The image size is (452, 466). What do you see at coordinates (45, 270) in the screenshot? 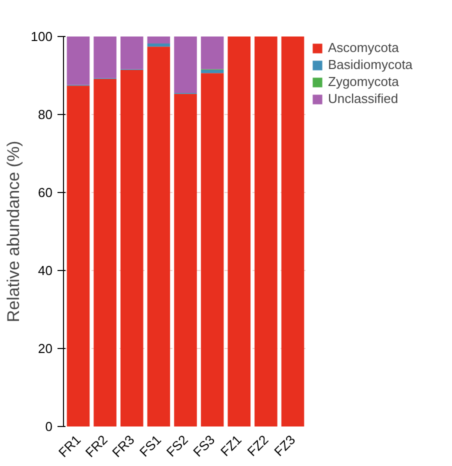
I see `y-tick-label: 40` at bounding box center [45, 270].